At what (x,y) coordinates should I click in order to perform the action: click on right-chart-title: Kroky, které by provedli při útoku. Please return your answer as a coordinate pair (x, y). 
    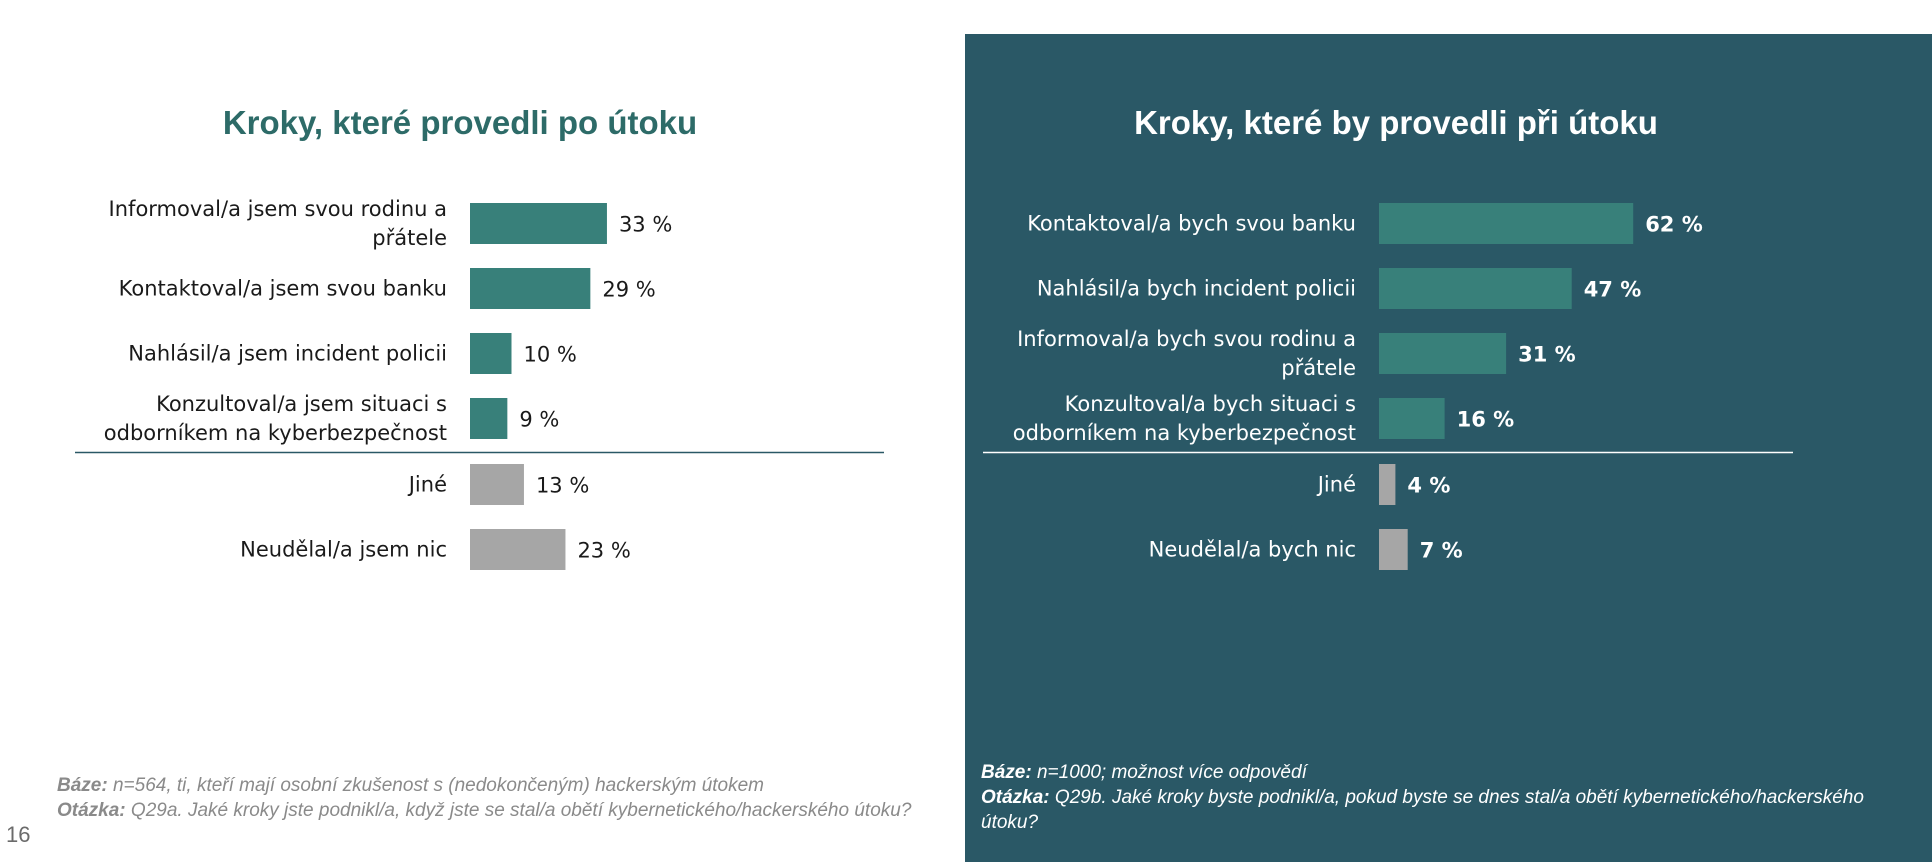
    Looking at the image, I should click on (1396, 122).